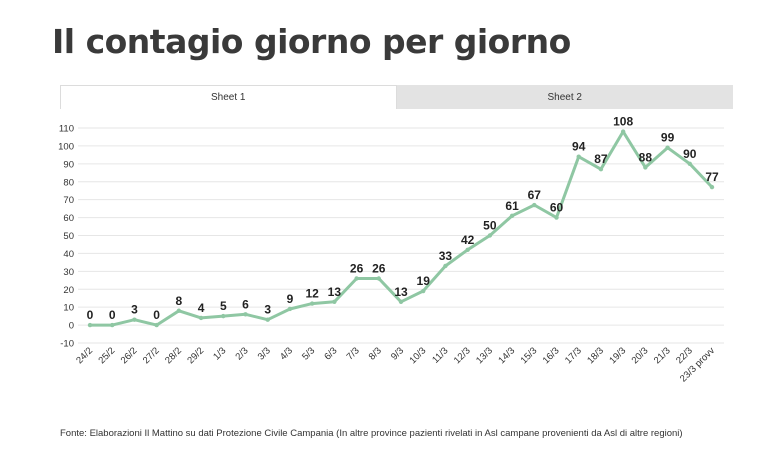 The width and height of the screenshot is (777, 453). Describe the element at coordinates (353, 353) in the screenshot. I see `x-tick-label: 7/3` at that location.